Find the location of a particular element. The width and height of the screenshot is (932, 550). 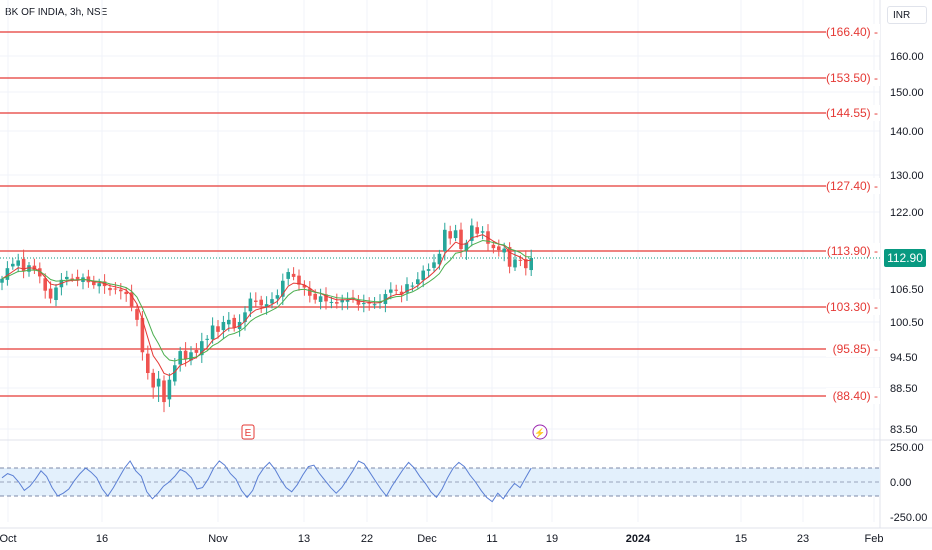

price-tick-label: 106.50 is located at coordinates (907, 290).